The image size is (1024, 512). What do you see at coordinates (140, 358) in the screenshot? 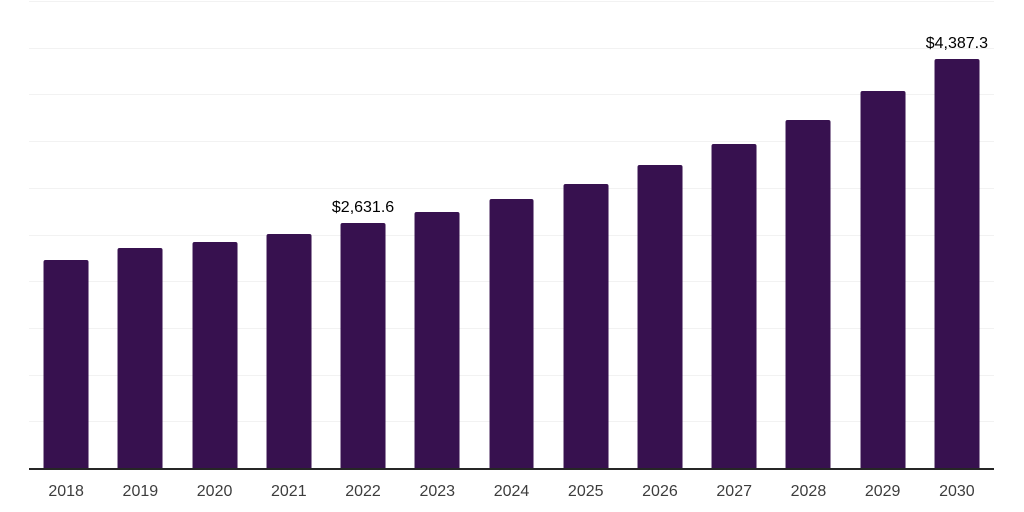
I see `bar-2019` at bounding box center [140, 358].